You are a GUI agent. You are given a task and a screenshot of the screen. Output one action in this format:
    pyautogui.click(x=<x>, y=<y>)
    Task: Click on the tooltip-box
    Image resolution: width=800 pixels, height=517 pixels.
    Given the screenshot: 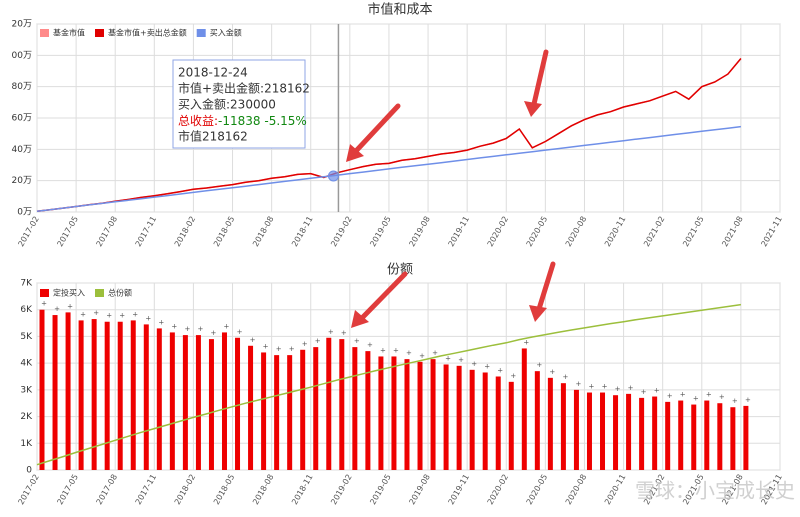 What is the action you would take?
    pyautogui.click(x=239, y=104)
    